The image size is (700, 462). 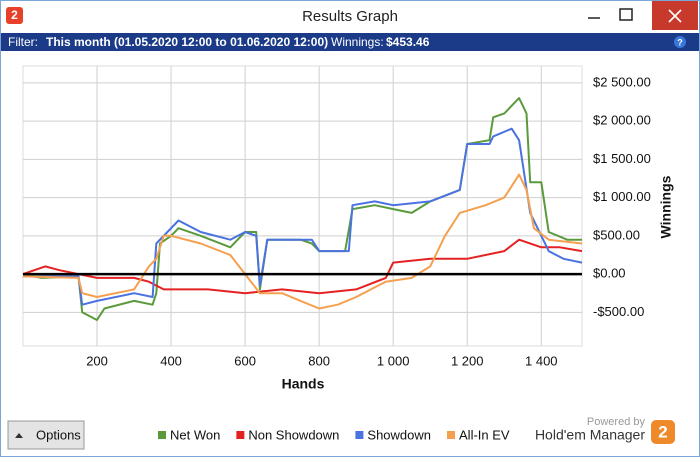 What do you see at coordinates (467, 360) in the screenshot?
I see `x-tick-label: 1 200` at bounding box center [467, 360].